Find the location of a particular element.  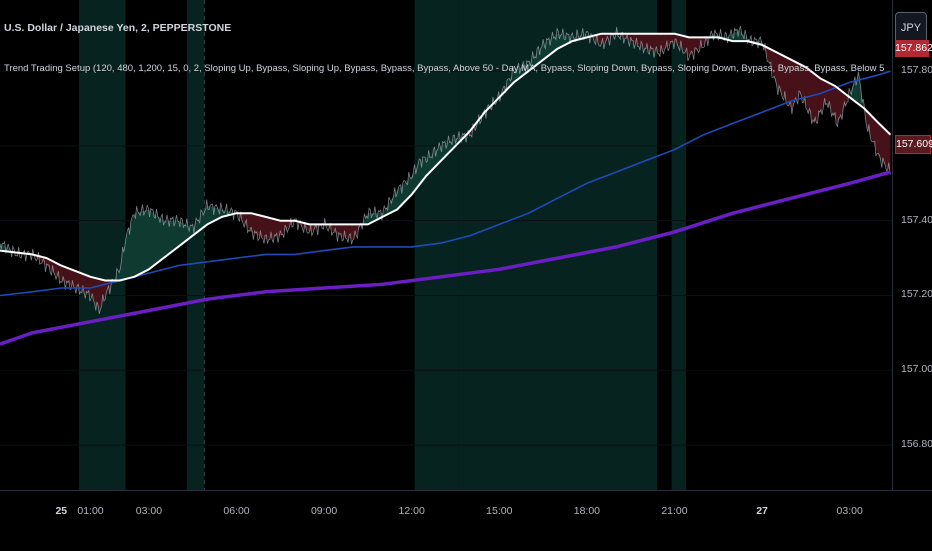

time-tick-label: 27 is located at coordinates (762, 511).